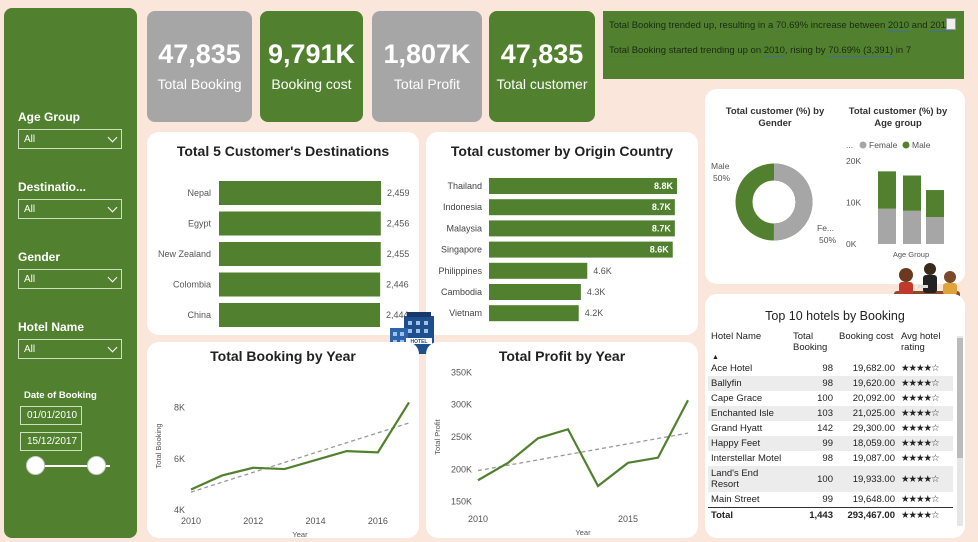 This screenshot has height=542, width=978. Describe the element at coordinates (873, 398) in the screenshot. I see `cell-booking-cost: 20,092.00` at that location.